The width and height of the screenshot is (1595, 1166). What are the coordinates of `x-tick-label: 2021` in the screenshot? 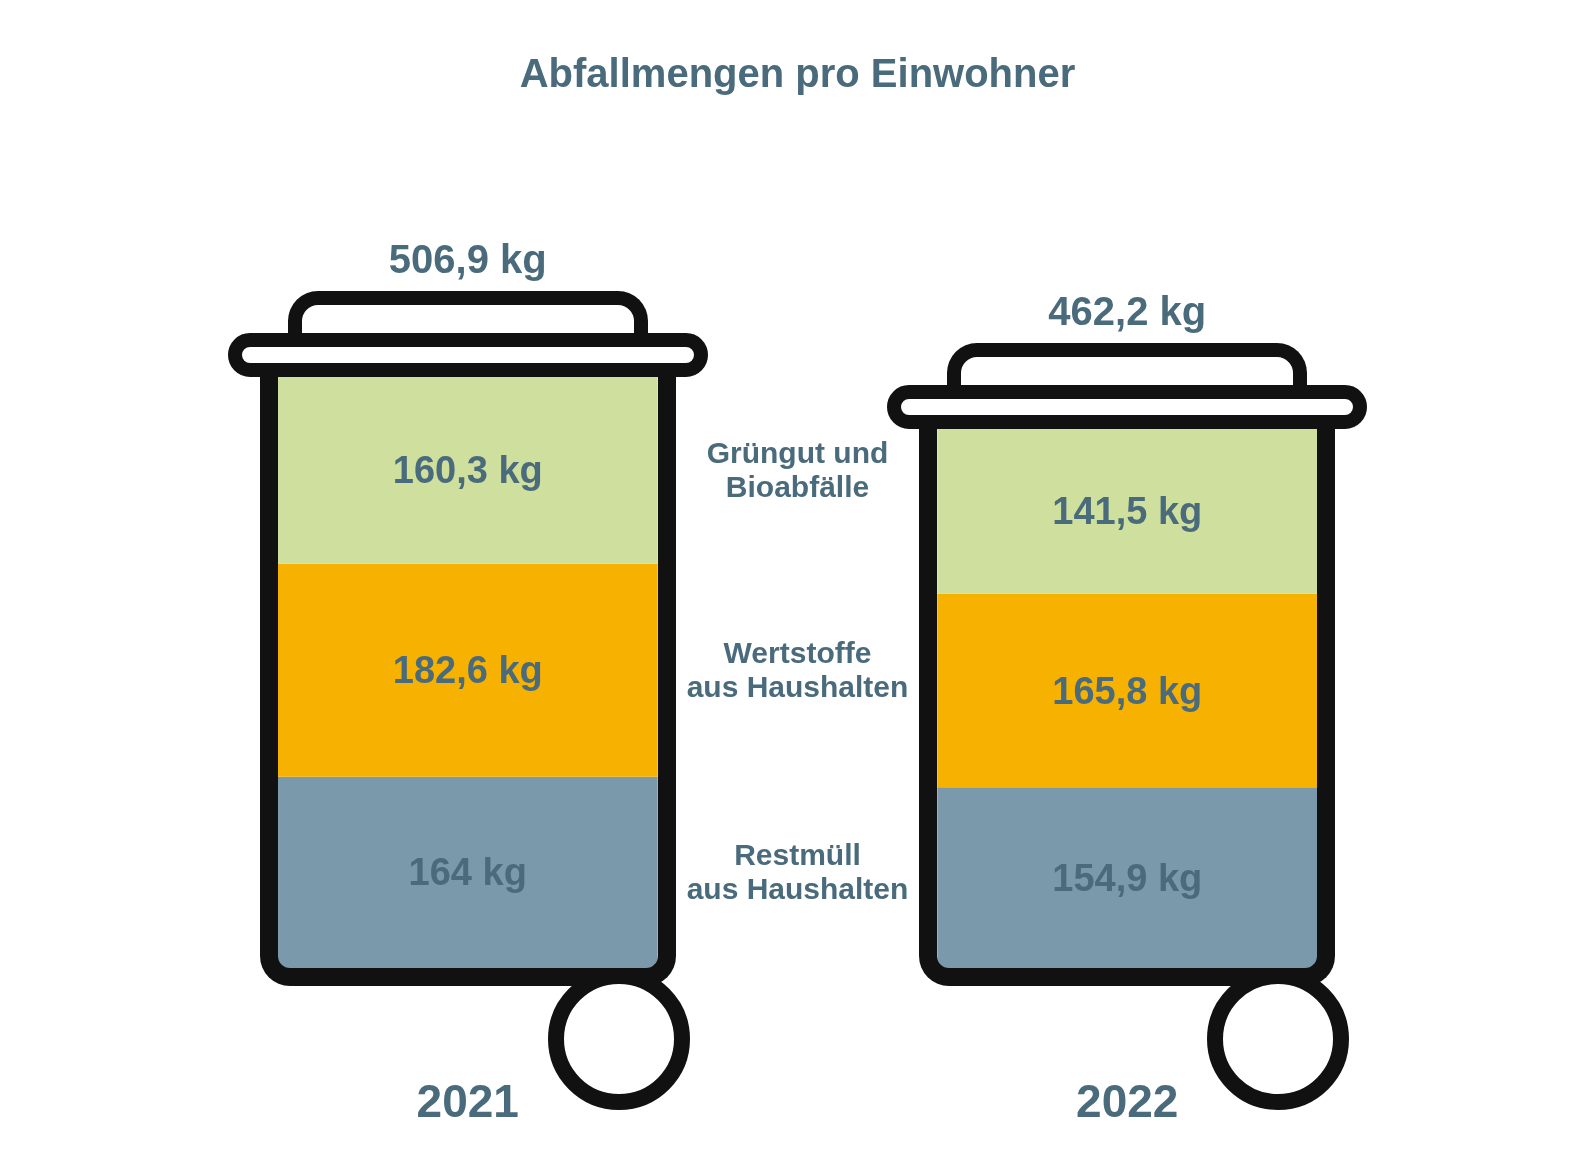 It's located at (467, 1101).